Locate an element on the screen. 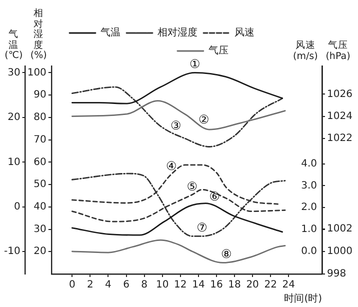  y2-tick-label: 100 is located at coordinates (36, 72).